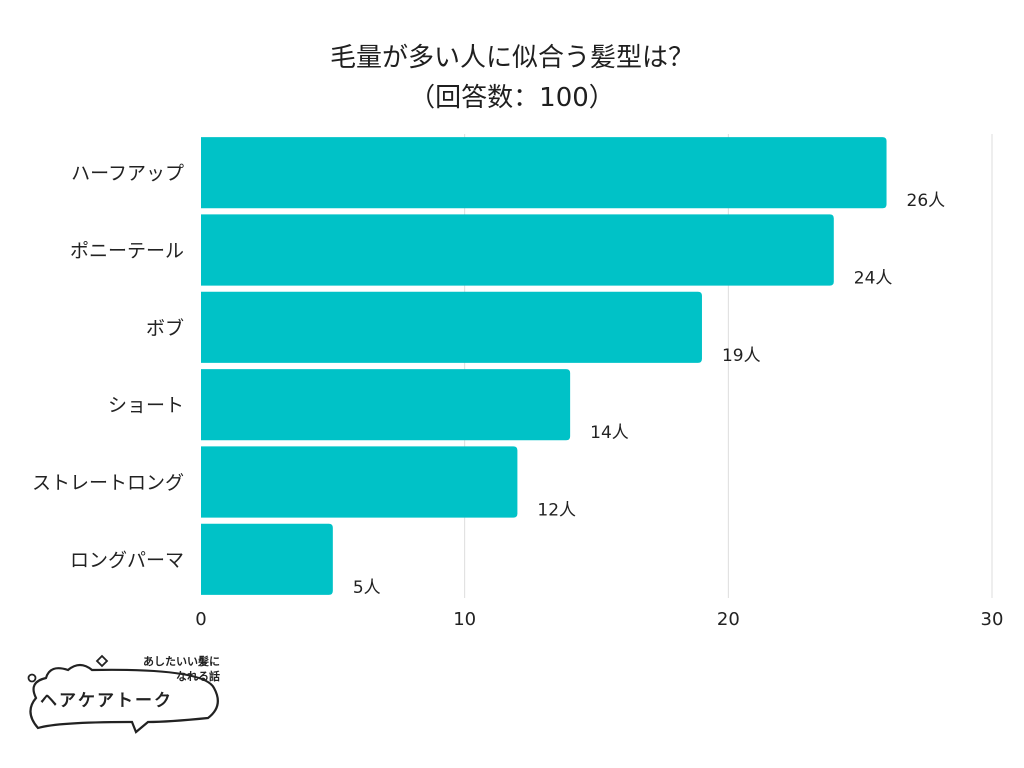 This screenshot has width=1024, height=768. What do you see at coordinates (127, 174) in the screenshot?
I see `category-label: ハーフアップ` at bounding box center [127, 174].